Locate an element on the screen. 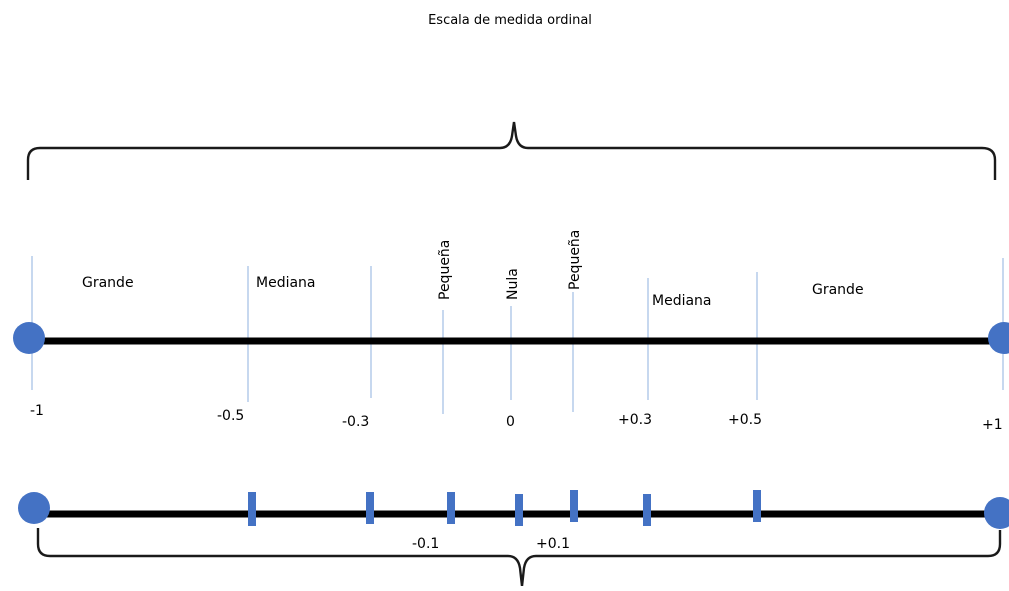  lower-label-minus: -0.1 is located at coordinates (425, 544).